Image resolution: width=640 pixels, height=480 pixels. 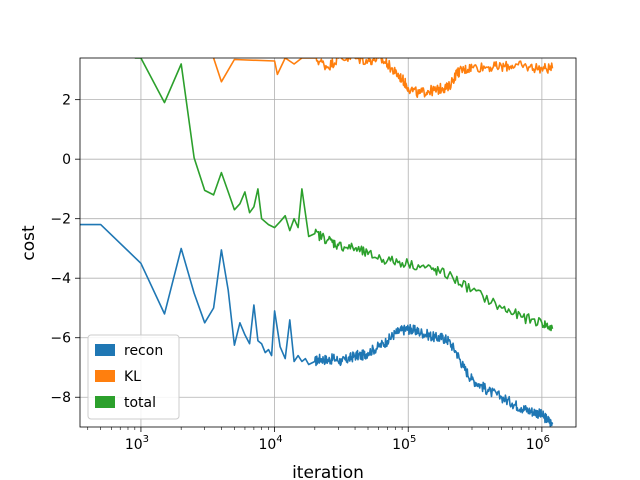 I want to click on y-axis-label: cost, so click(x=29, y=243).